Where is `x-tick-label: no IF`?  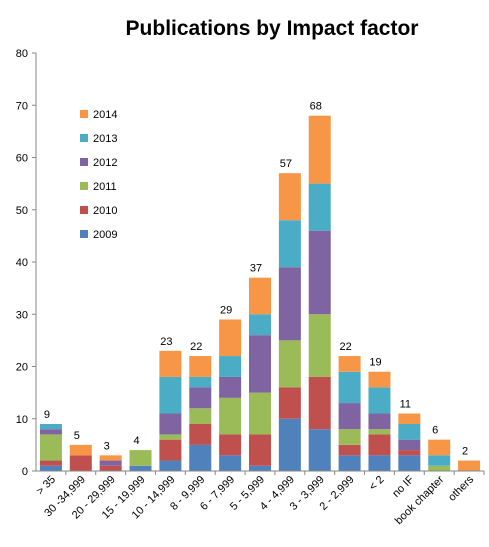
x-tick-label: no IF is located at coordinates (403, 486).